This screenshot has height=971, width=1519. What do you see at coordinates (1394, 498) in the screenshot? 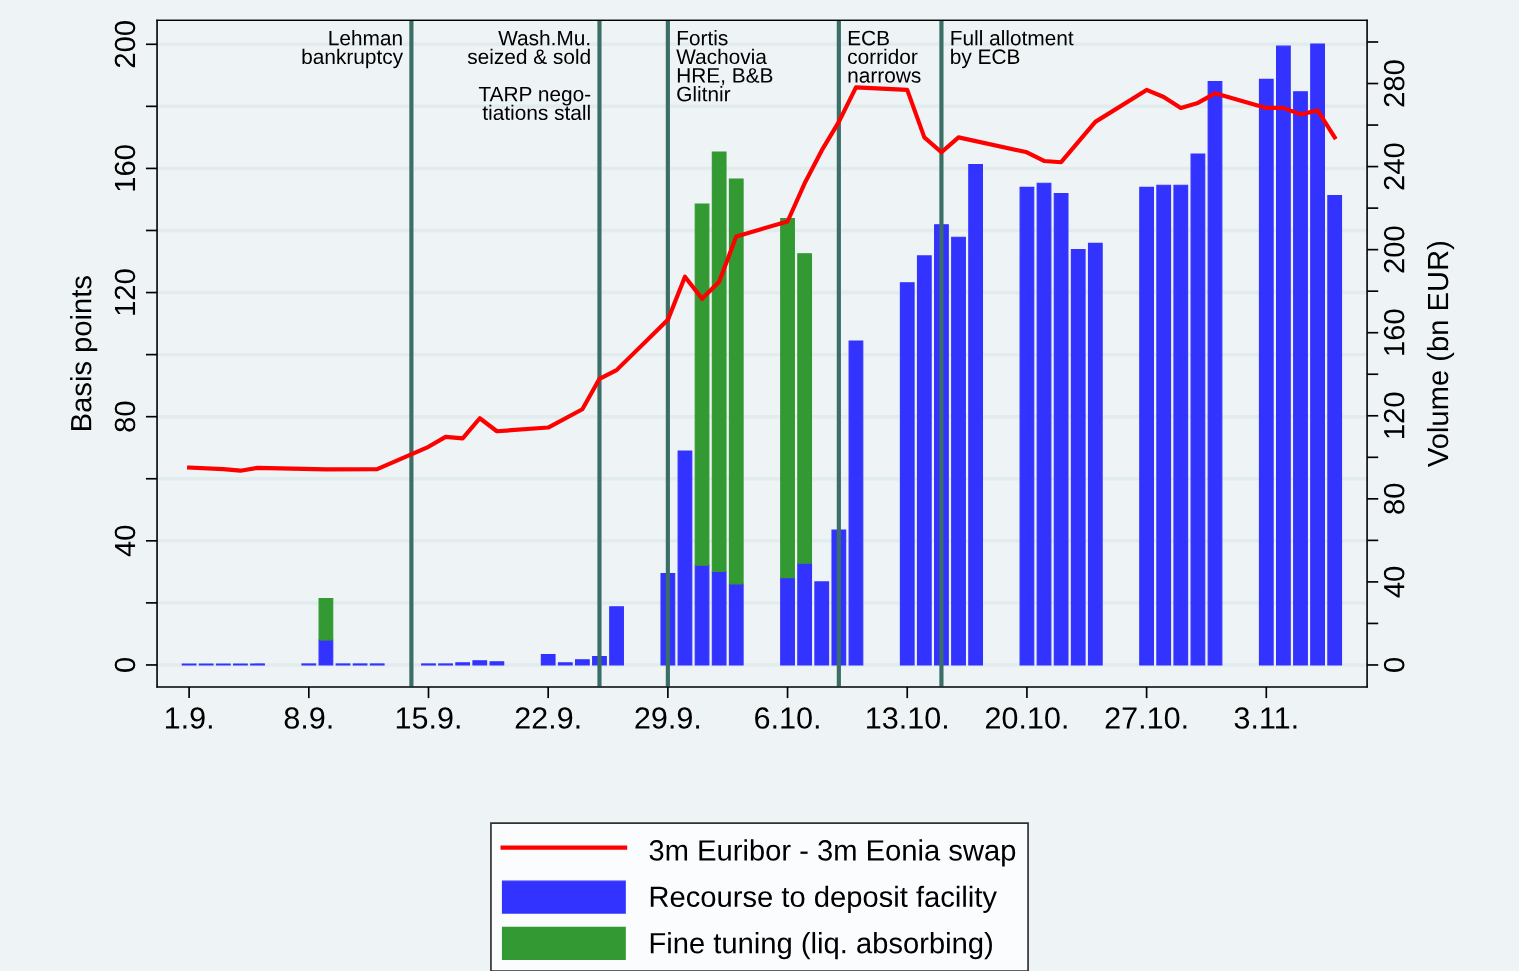
I see `y2-tick-label: 80` at bounding box center [1394, 498].